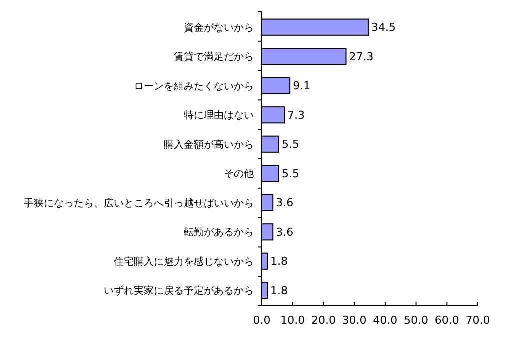 The image size is (508, 344). Describe the element at coordinates (184, 262) in the screenshot. I see `y-tick-label: 住宅購入に魅力を感じないから` at that location.